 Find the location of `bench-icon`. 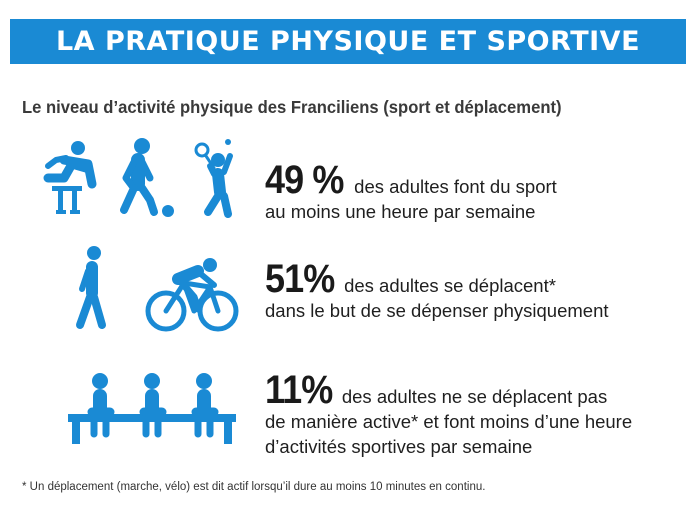

bench-icon is located at coordinates (152, 418).